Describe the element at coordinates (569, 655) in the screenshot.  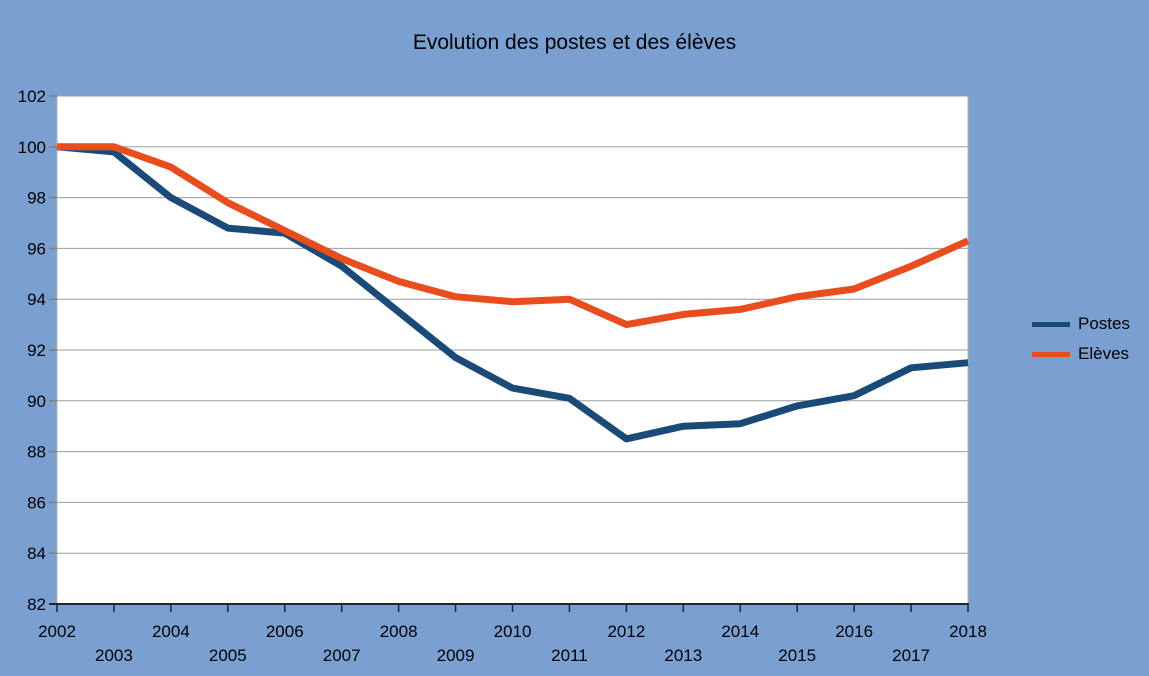
I see `x-tick-label: 2011` at that location.